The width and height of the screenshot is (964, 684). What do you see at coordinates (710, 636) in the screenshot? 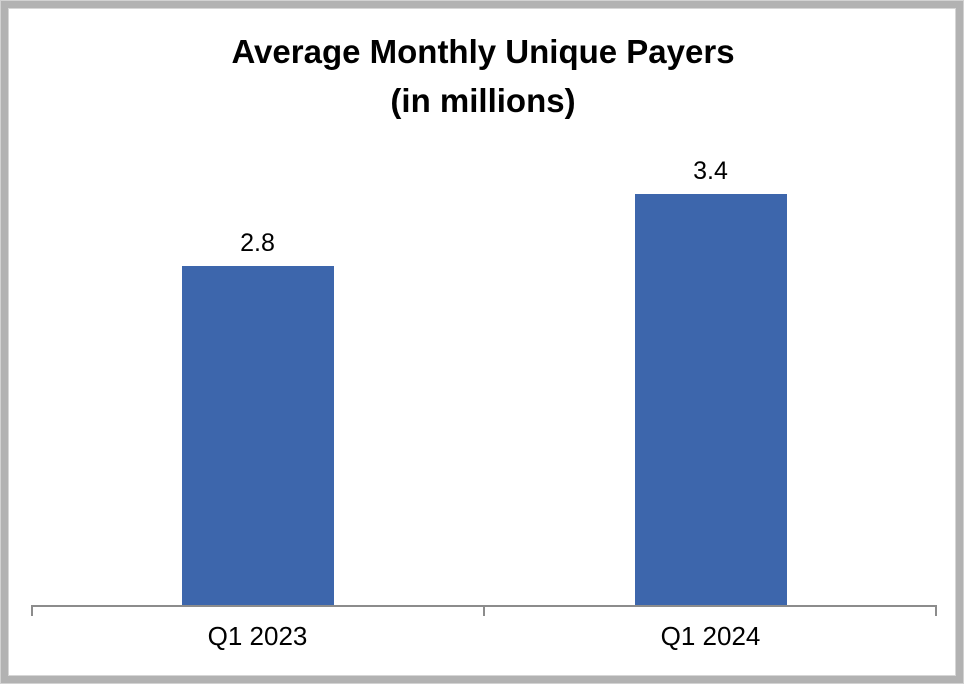
I see `x-axis-label-q1-2024: Q1 2024` at bounding box center [710, 636].